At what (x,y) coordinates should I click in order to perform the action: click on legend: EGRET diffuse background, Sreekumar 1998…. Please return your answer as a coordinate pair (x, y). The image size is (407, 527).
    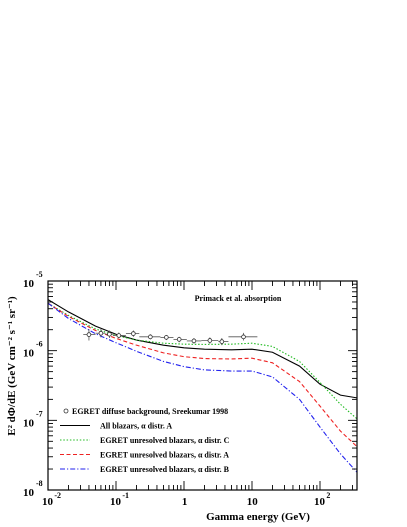
    Looking at the image, I should click on (145, 440).